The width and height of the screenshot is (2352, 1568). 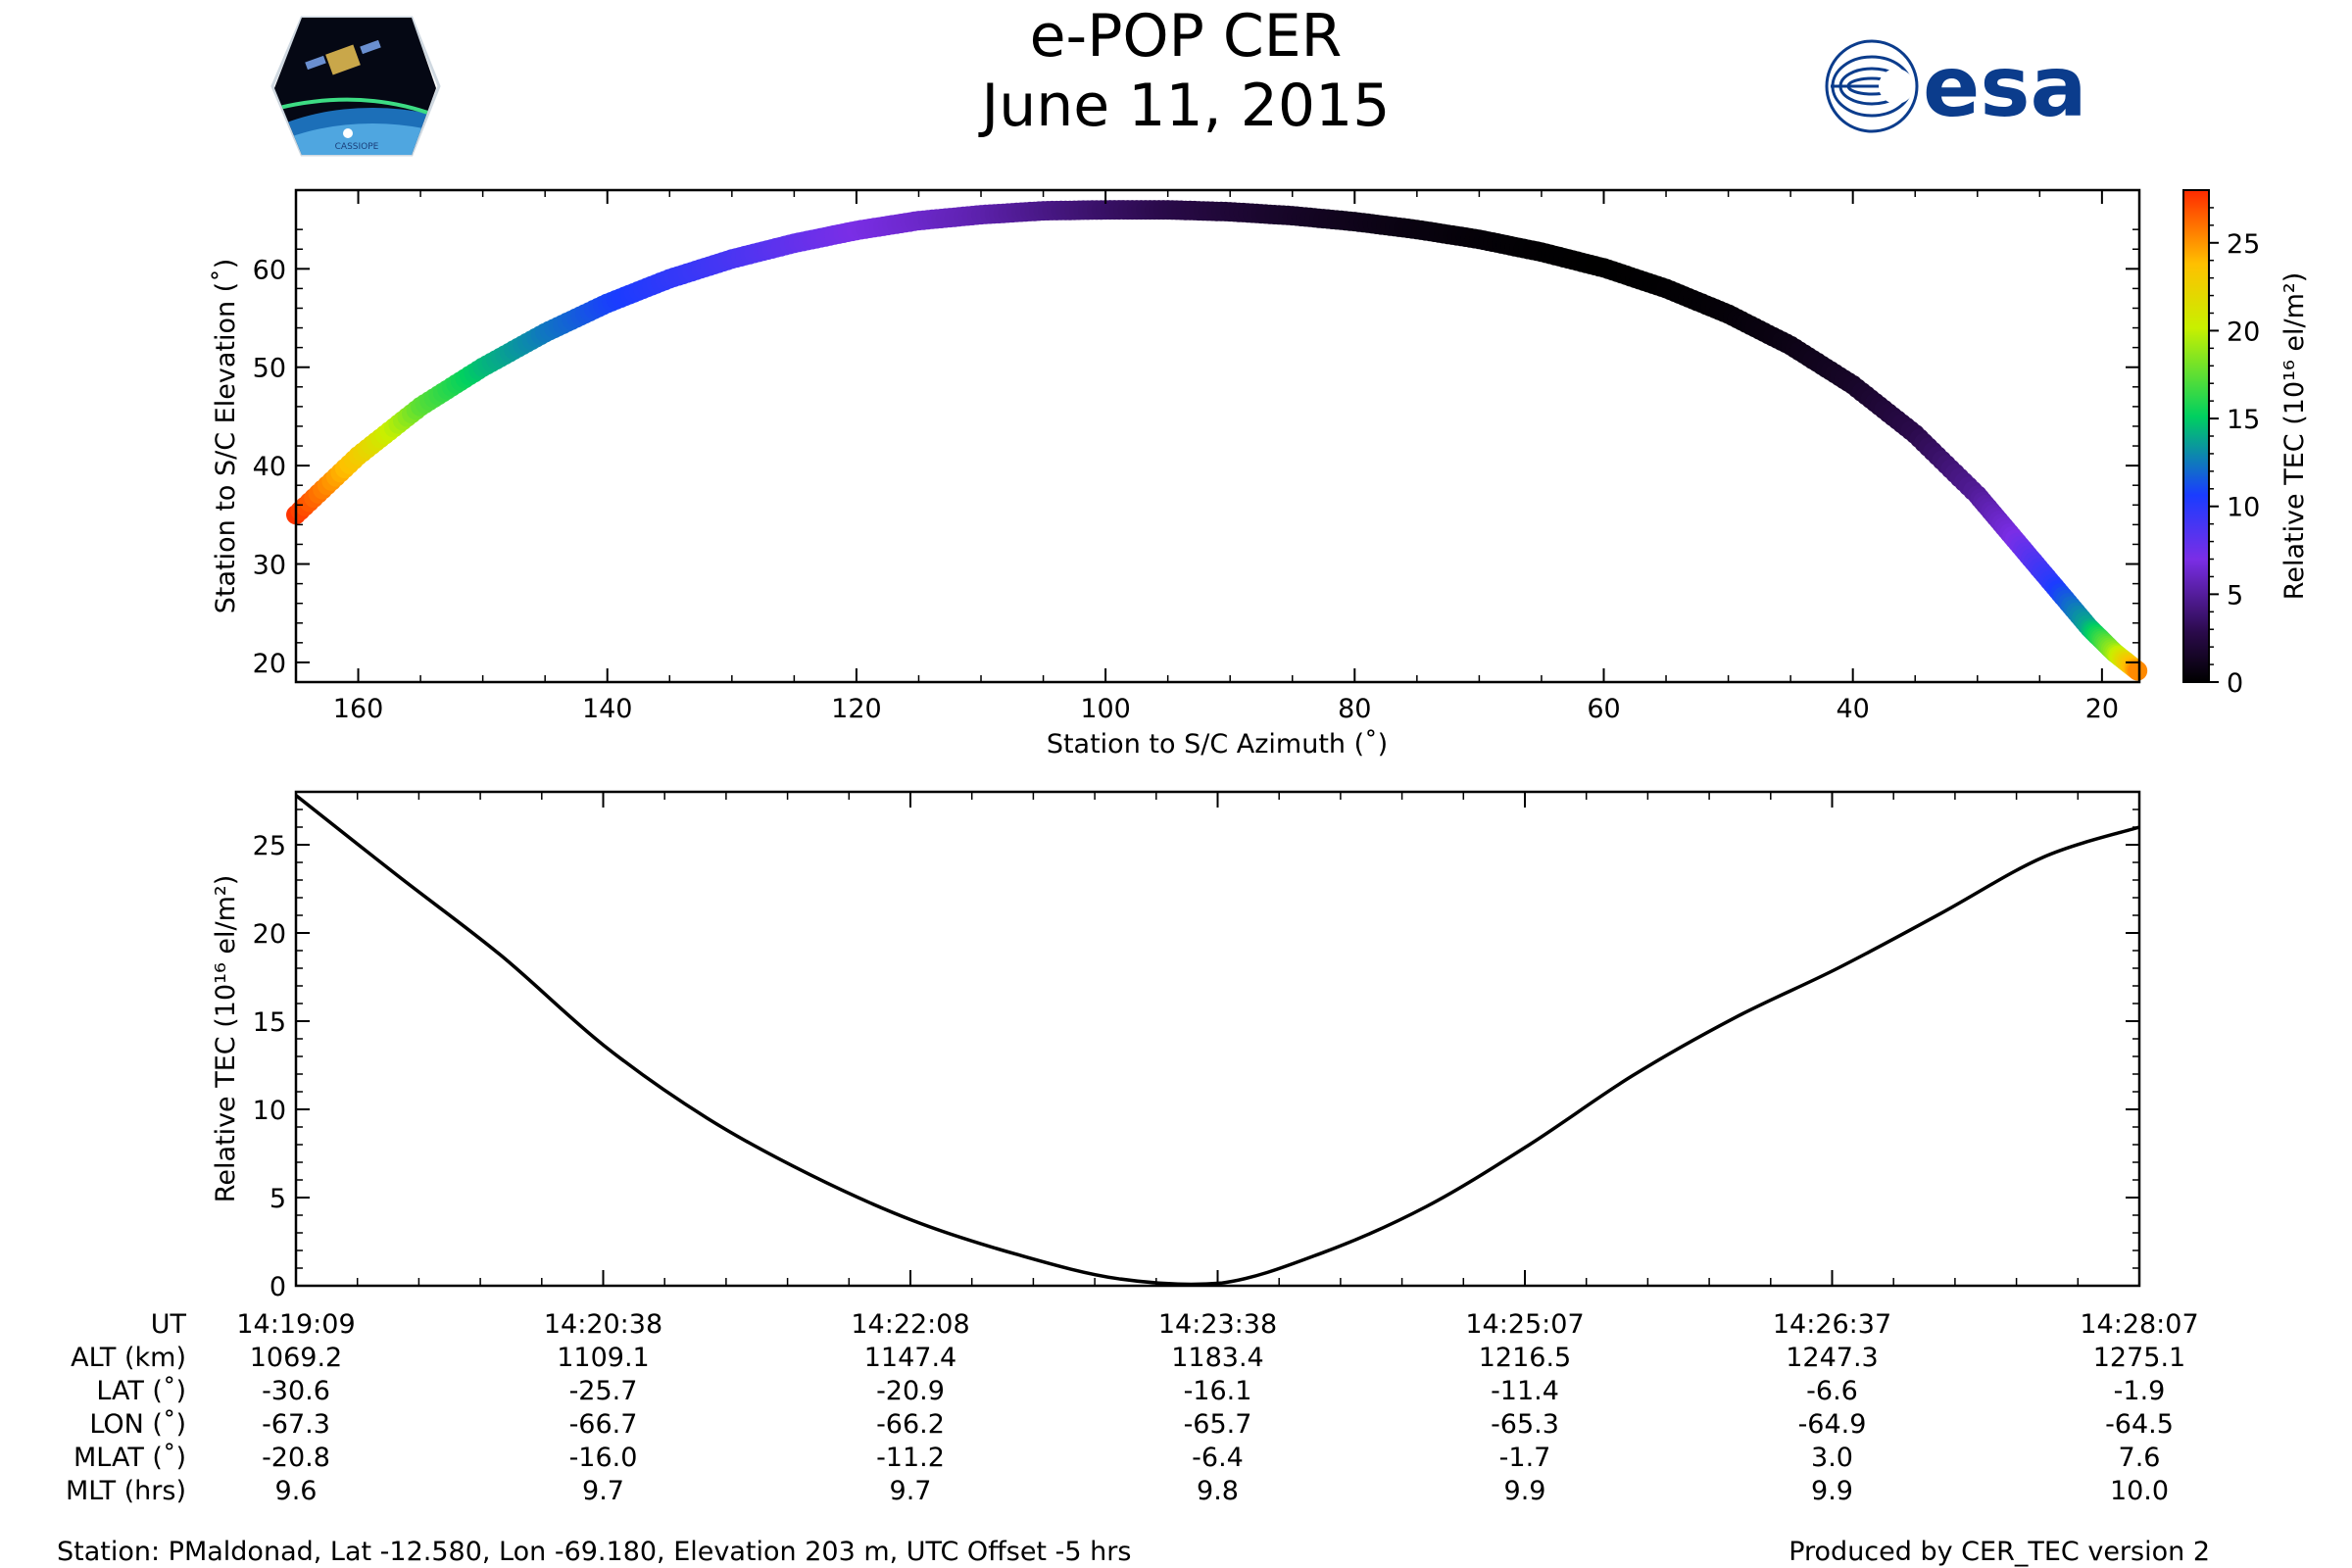 I want to click on table-cell: 14:20:38, so click(x=603, y=1324).